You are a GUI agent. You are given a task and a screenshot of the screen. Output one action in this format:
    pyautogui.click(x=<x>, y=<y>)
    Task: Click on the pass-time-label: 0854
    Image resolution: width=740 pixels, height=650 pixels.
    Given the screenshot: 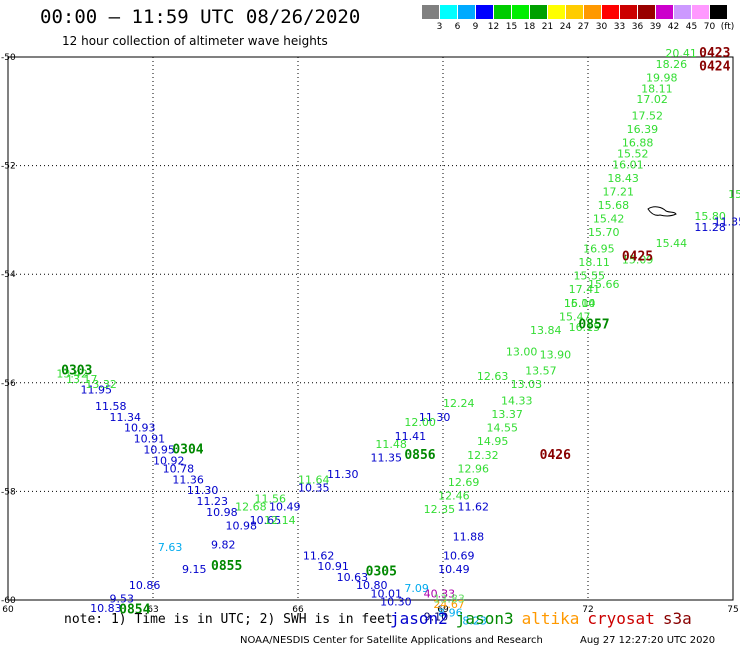 What is the action you would take?
    pyautogui.click(x=134, y=610)
    